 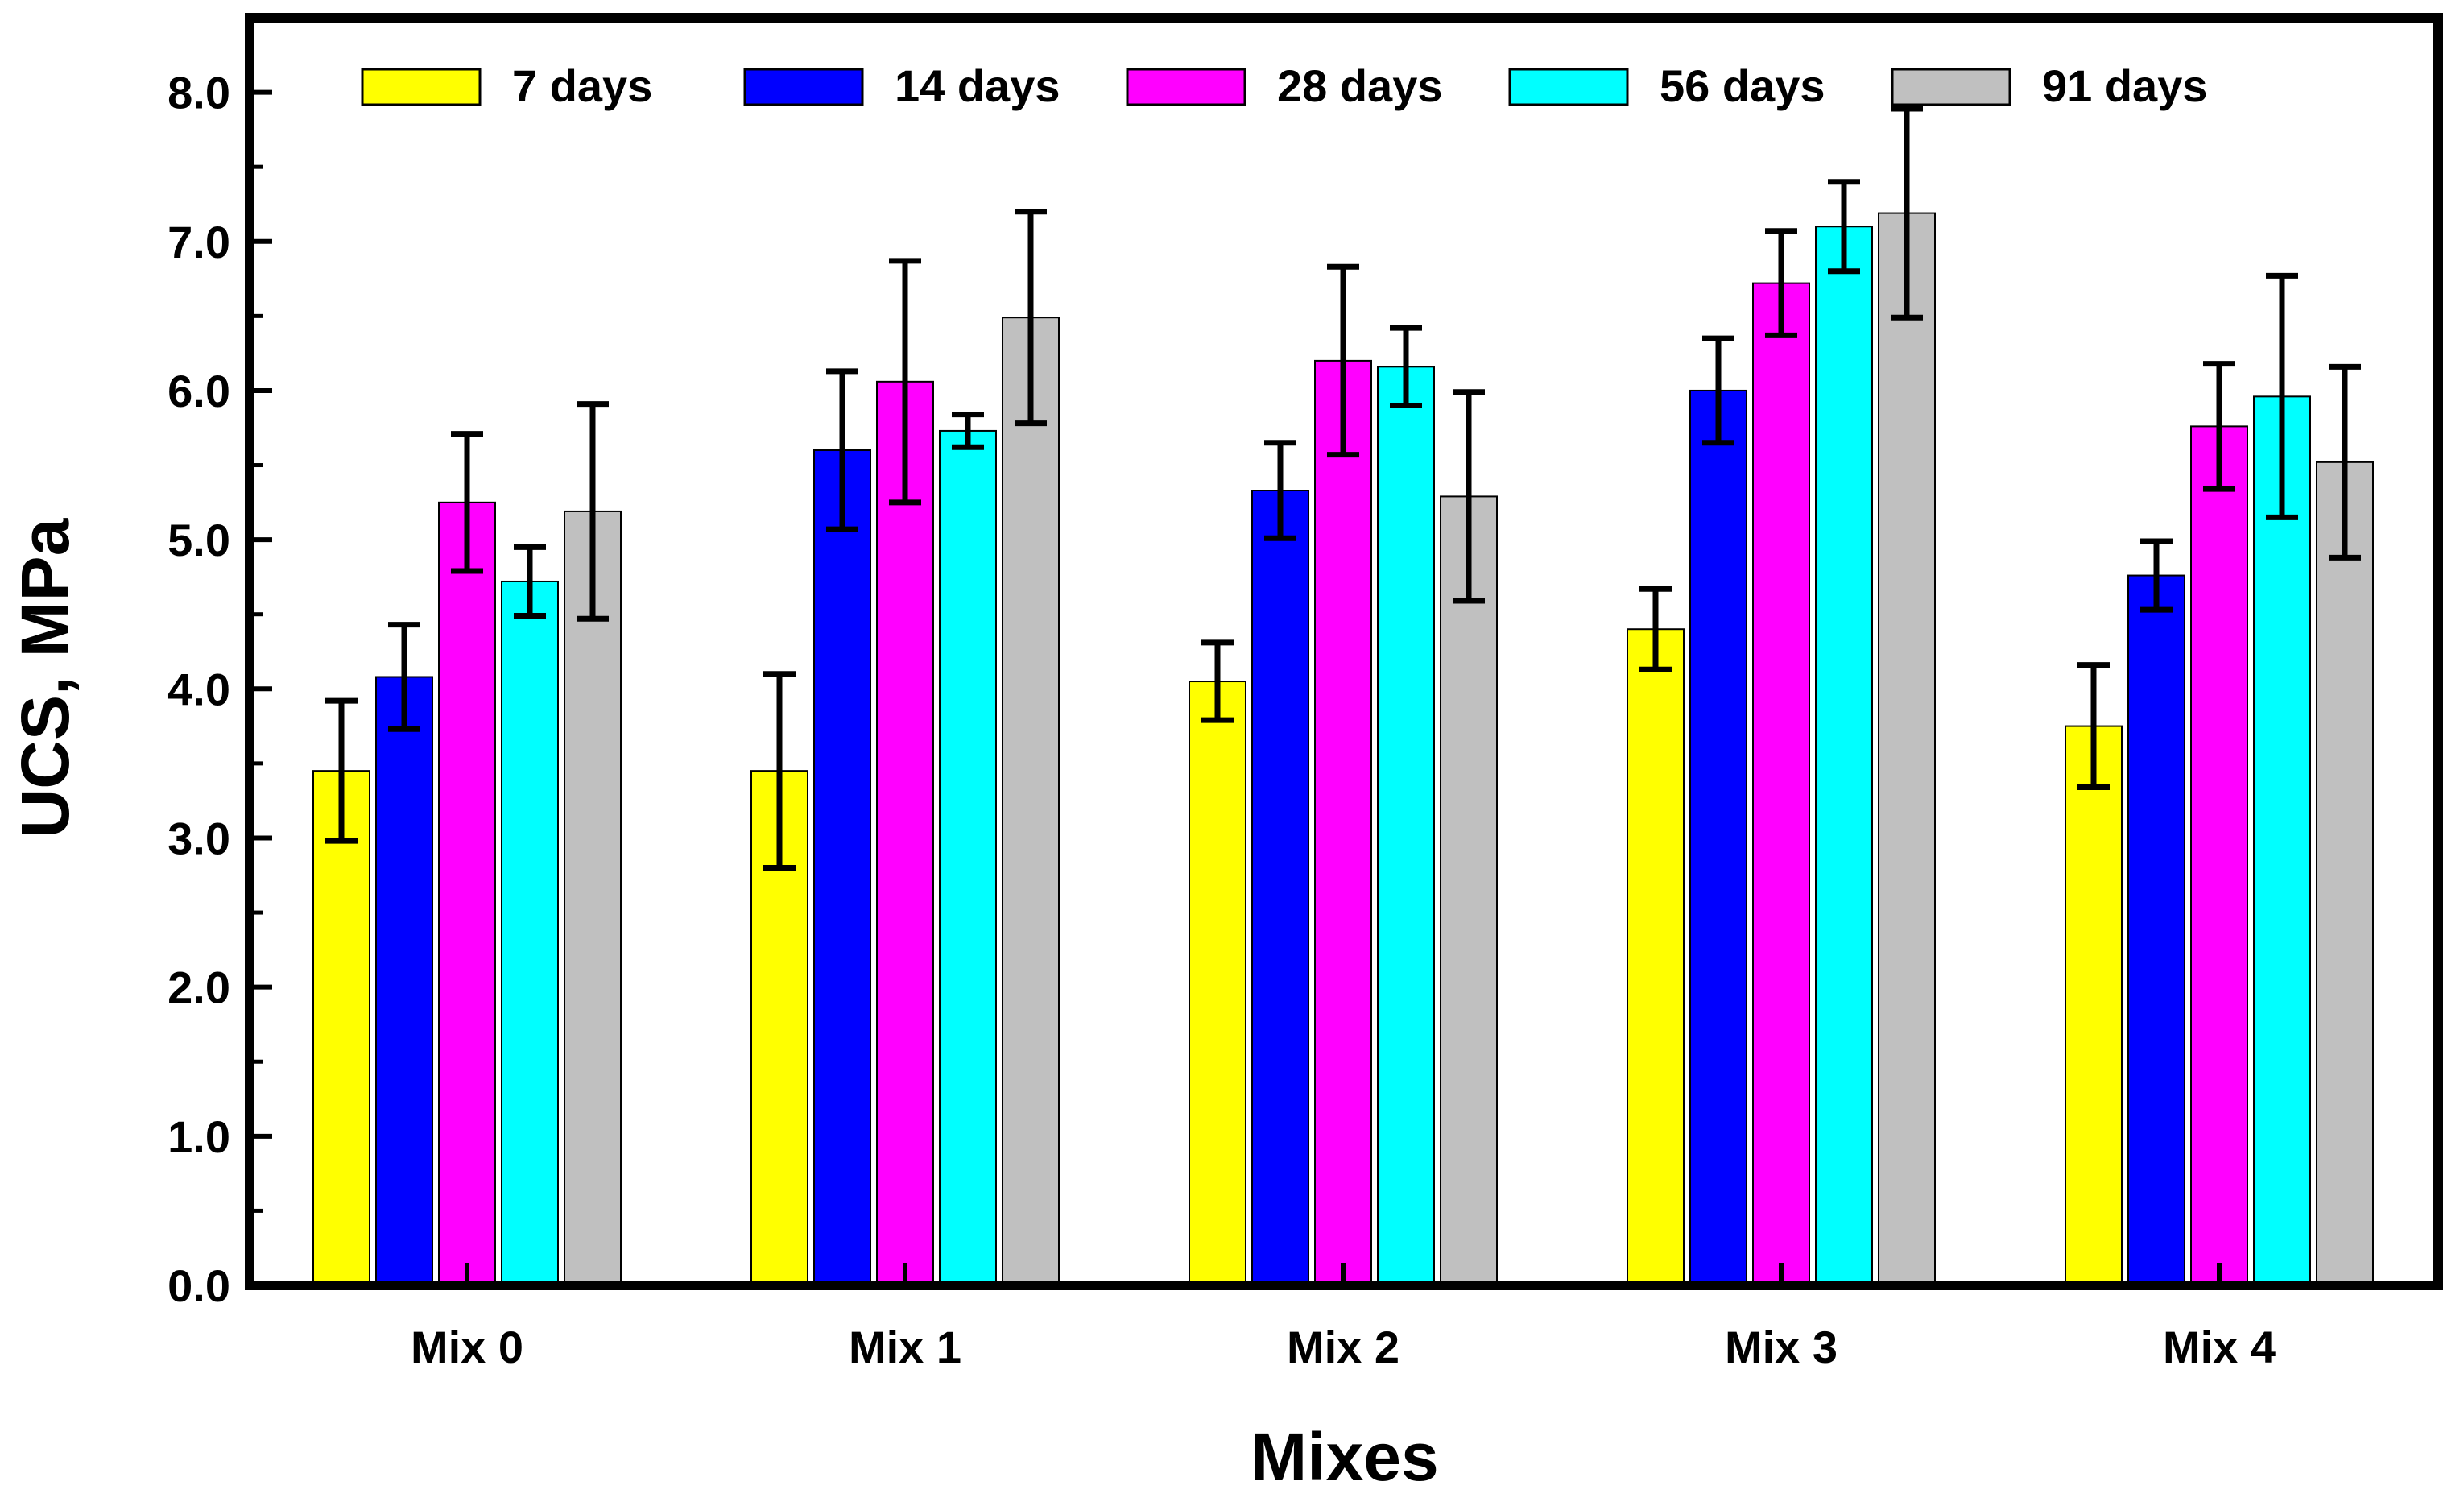 I want to click on y-tick-label: 6.0, so click(x=198, y=391).